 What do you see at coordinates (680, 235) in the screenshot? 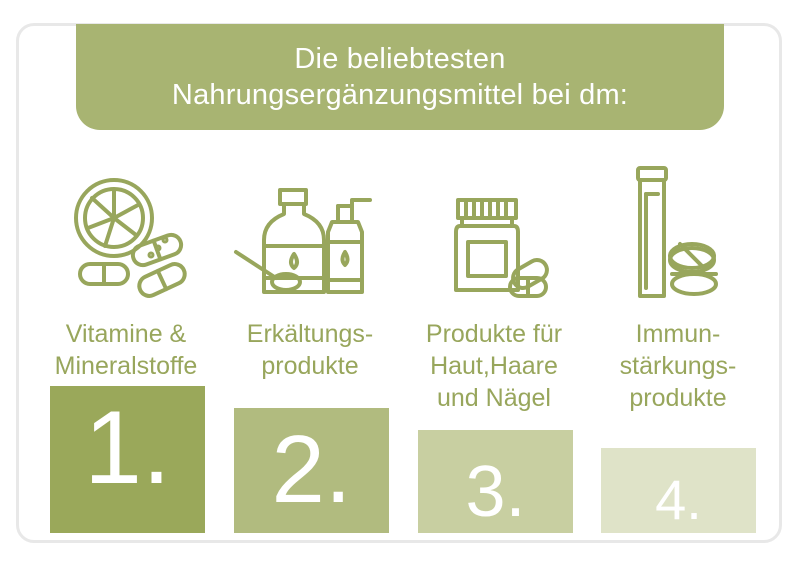
I see `effervescent-tube-tablets-icon` at bounding box center [680, 235].